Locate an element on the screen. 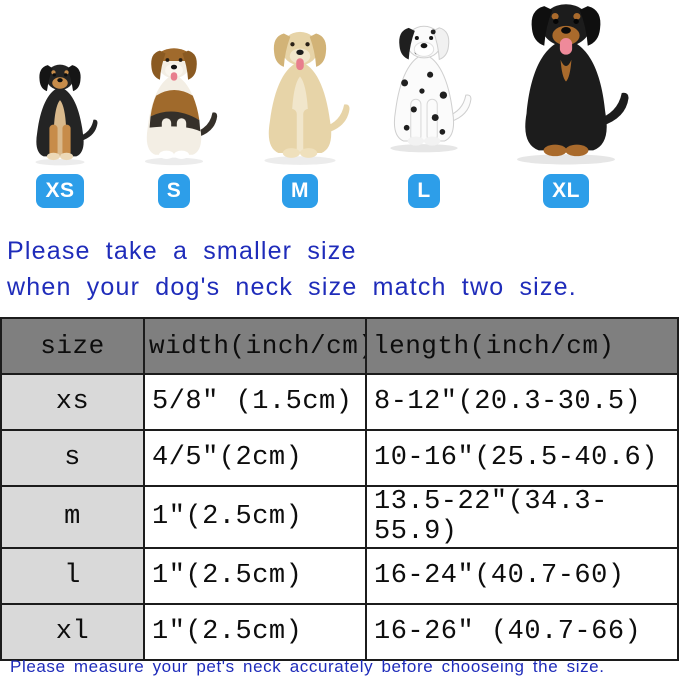 The height and width of the screenshot is (679, 679). table-row-m: m 1″(2.5cm) 13.5-22″(34.3-55.9) is located at coordinates (339, 517).